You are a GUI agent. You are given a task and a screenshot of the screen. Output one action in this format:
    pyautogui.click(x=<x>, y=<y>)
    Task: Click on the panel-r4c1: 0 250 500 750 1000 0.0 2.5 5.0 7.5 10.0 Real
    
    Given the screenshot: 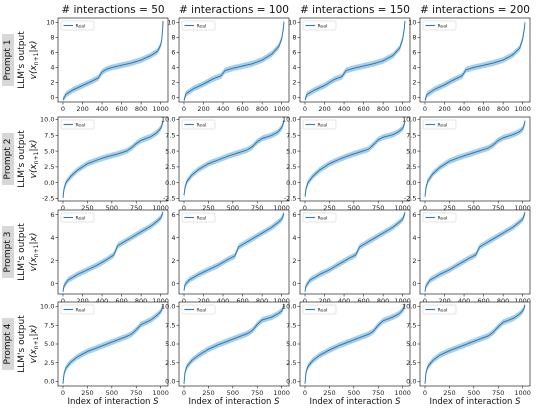 What is the action you would take?
    pyautogui.click(x=104, y=349)
    